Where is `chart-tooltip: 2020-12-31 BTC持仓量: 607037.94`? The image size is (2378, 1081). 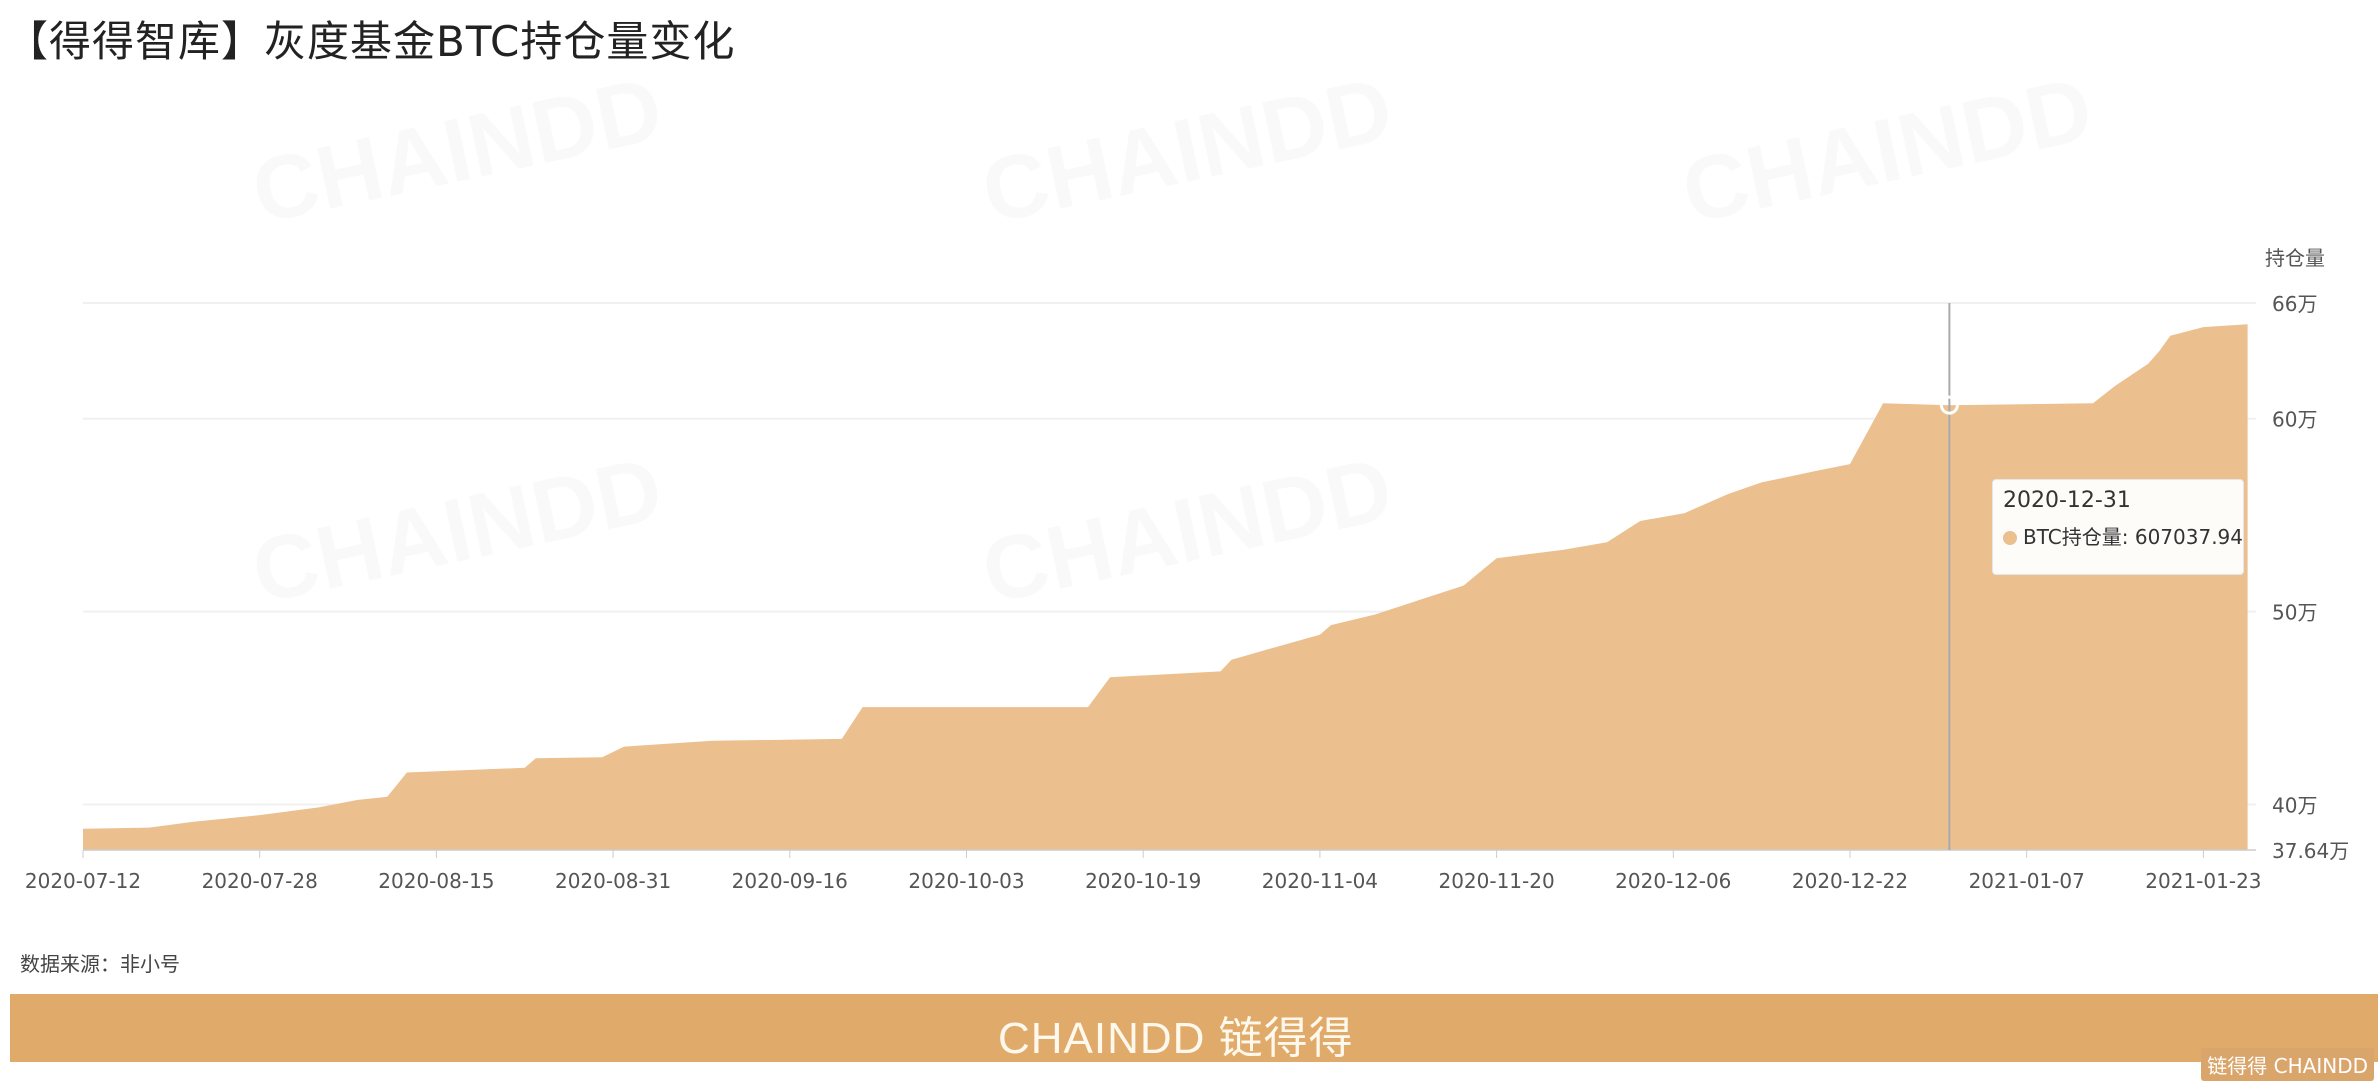 chart-tooltip: 2020-12-31 BTC持仓量: 607037.94 is located at coordinates (2118, 527).